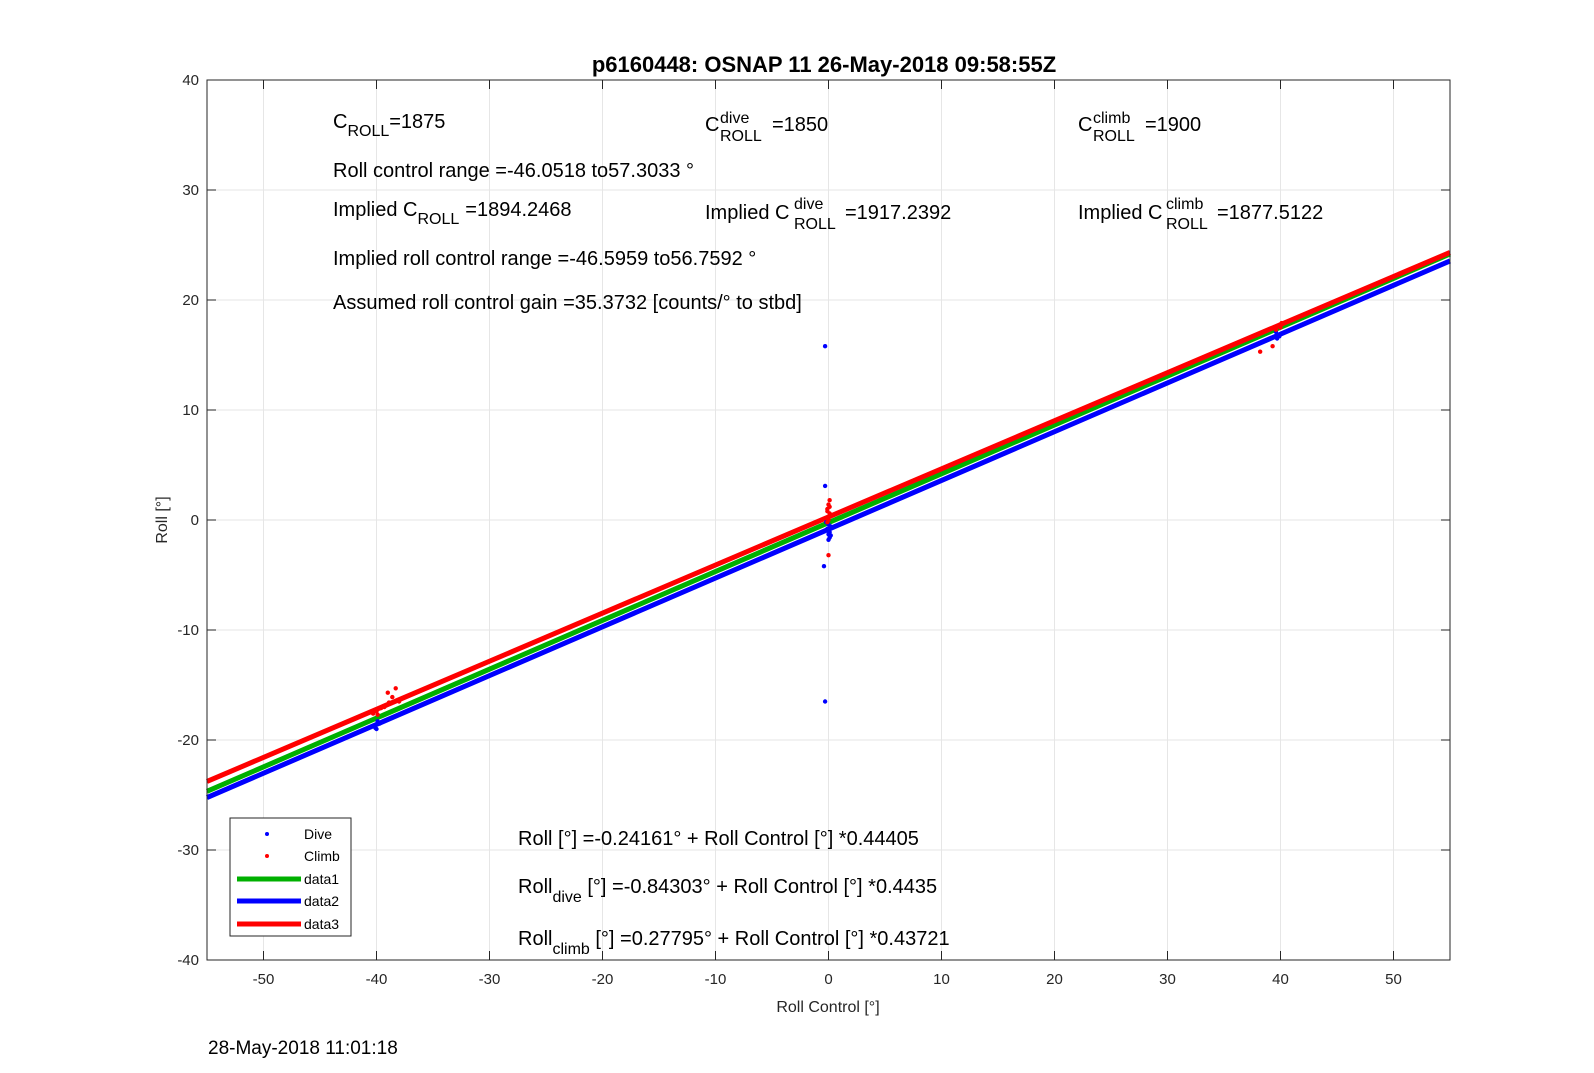 This screenshot has width=1594, height=1073. Describe the element at coordinates (603, 979) in the screenshot. I see `x-tick-label: -20` at that location.